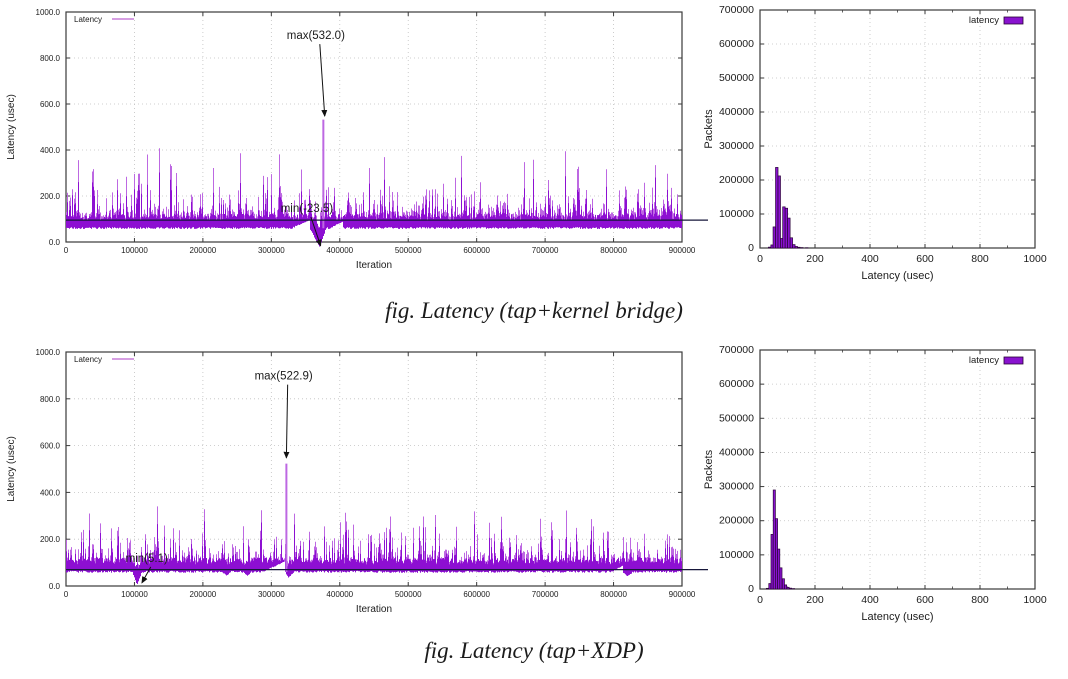 This screenshot has height=679, width=1068. Describe the element at coordinates (316, 36) in the screenshot. I see `svg-text: max(532.0)` at that location.